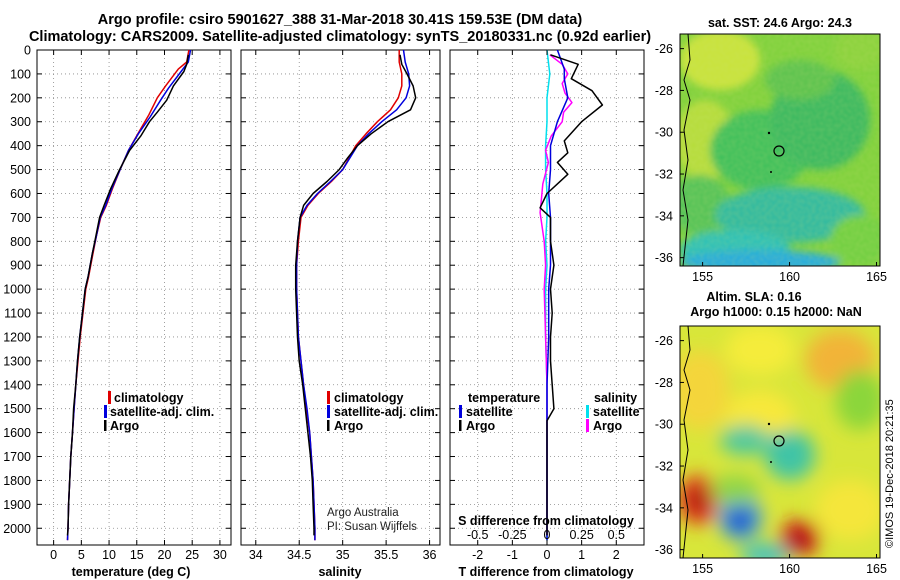 Image resolution: width=900 pixels, height=580 pixels. I want to click on temperature-xlabel: temperature (deg C), so click(131, 572).